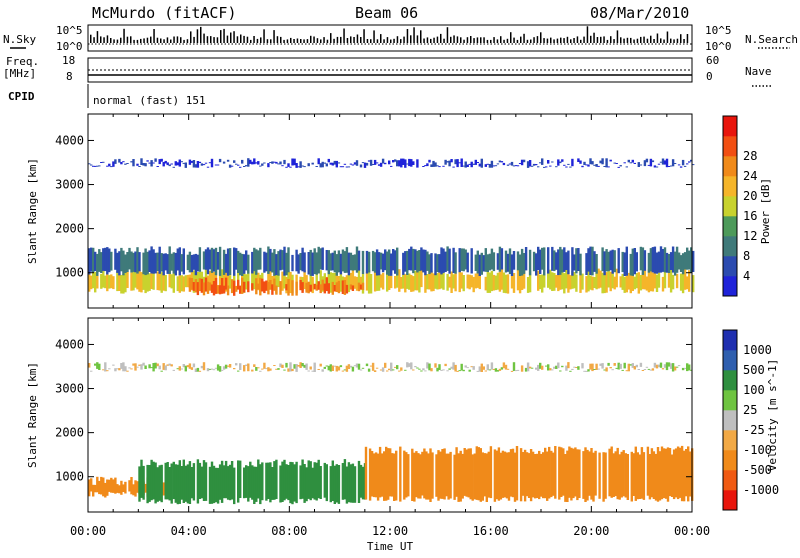  I want to click on x-tick-label: 00:00, so click(88, 531).